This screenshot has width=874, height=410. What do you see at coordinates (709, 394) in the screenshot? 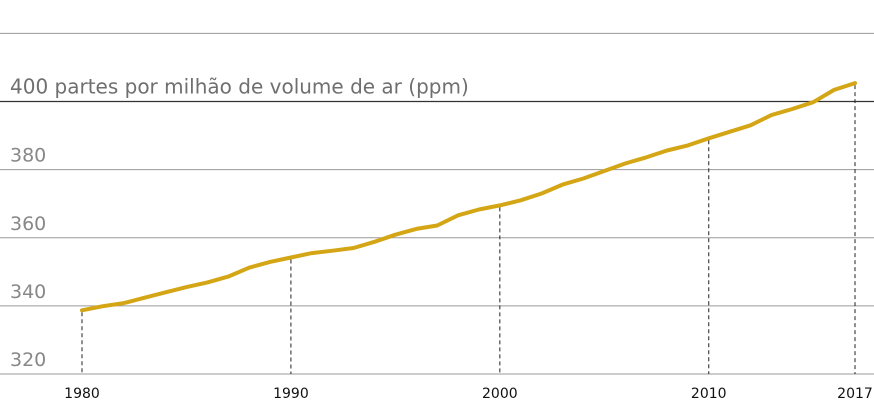
I see `x-tick-label-2010: 2010` at bounding box center [709, 394].